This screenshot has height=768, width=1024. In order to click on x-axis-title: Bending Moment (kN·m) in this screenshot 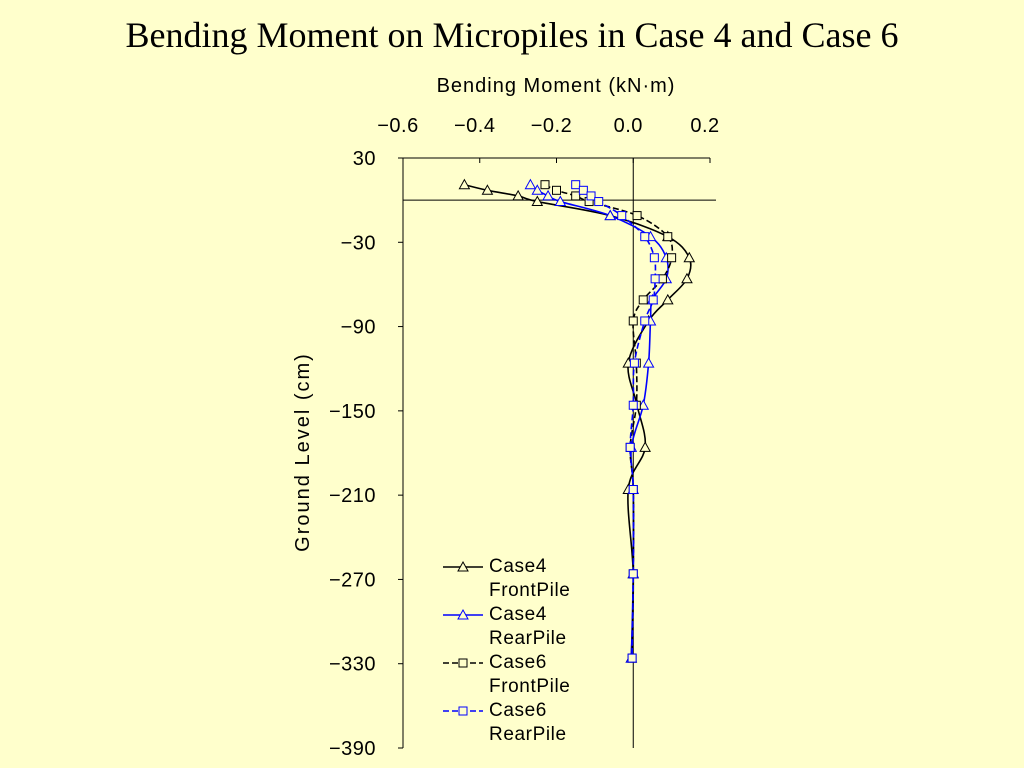, I will do `click(556, 86)`.